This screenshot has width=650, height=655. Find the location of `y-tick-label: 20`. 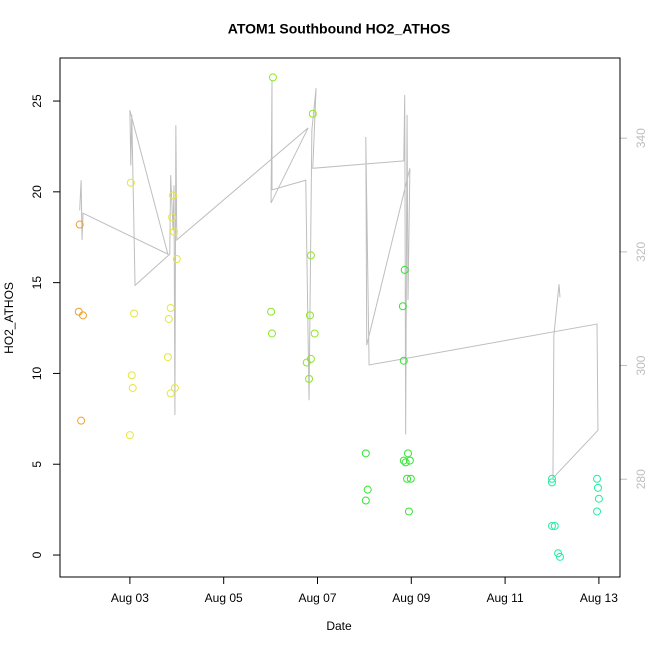

y-tick-label: 20 is located at coordinates (37, 192).